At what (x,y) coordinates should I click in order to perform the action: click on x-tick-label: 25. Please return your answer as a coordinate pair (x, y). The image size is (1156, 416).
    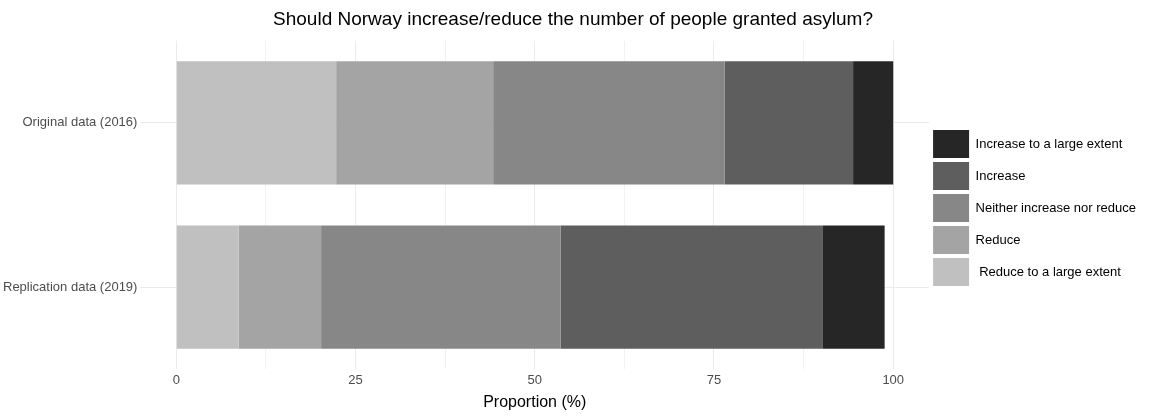
    Looking at the image, I should click on (355, 379).